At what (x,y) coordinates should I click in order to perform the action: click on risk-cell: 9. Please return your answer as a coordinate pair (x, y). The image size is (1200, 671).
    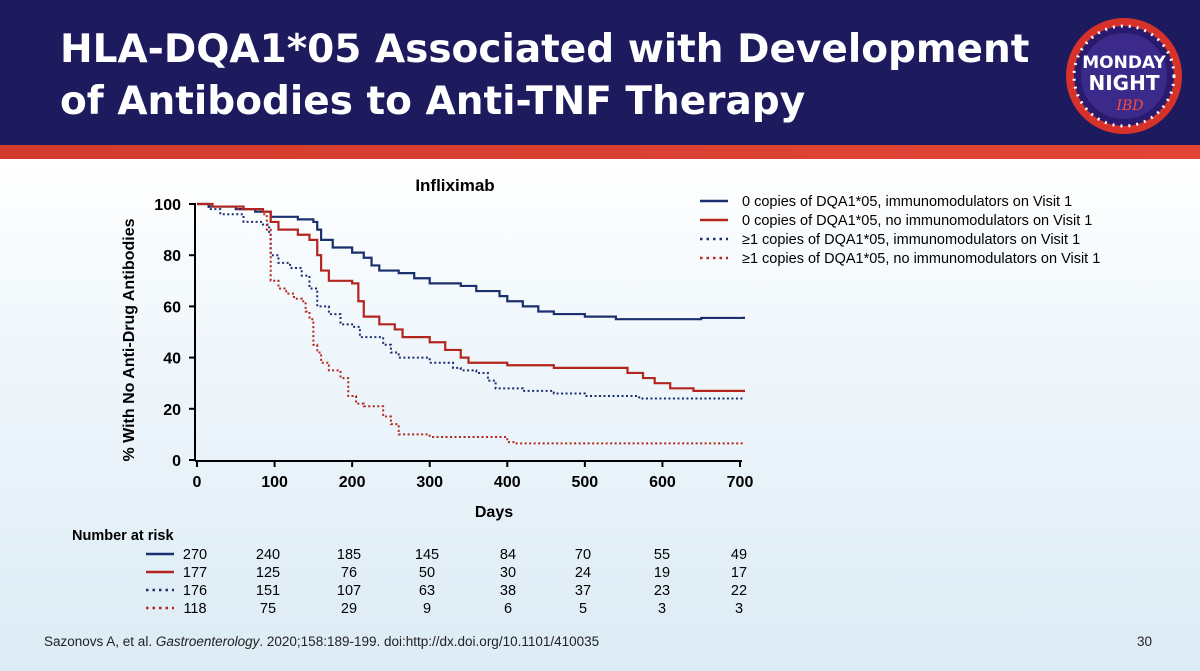
    Looking at the image, I should click on (427, 609).